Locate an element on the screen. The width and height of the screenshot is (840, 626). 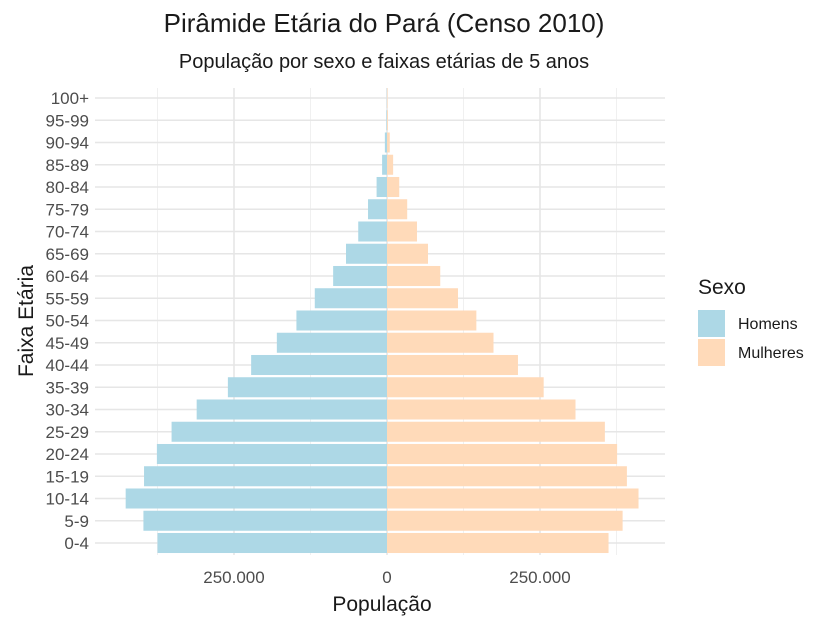
legend-label-mulheres: Mulheres is located at coordinates (771, 353).